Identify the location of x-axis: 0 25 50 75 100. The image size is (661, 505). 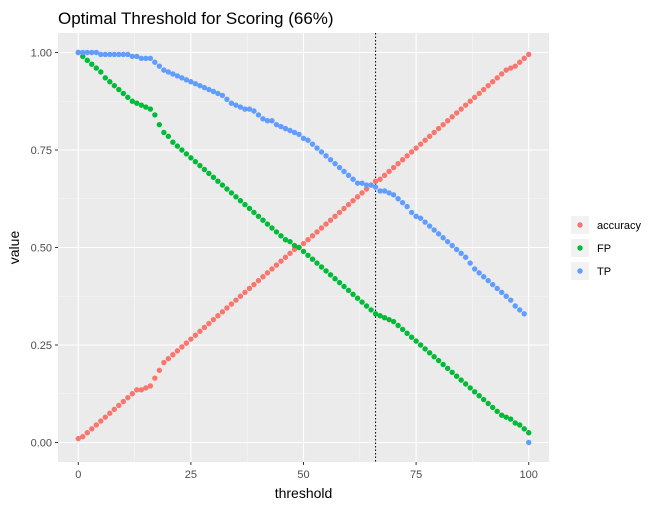
(306, 471).